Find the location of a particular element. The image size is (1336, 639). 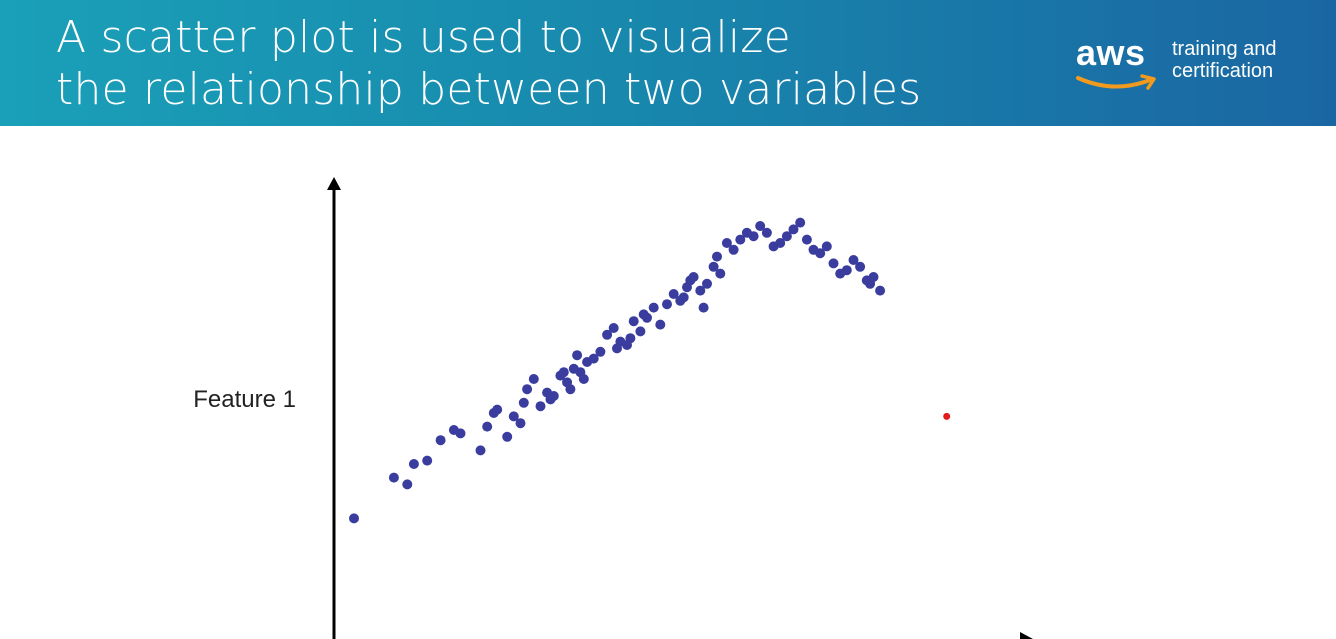

aws-training-logo: aws training and certification is located at coordinates (1189, 64).